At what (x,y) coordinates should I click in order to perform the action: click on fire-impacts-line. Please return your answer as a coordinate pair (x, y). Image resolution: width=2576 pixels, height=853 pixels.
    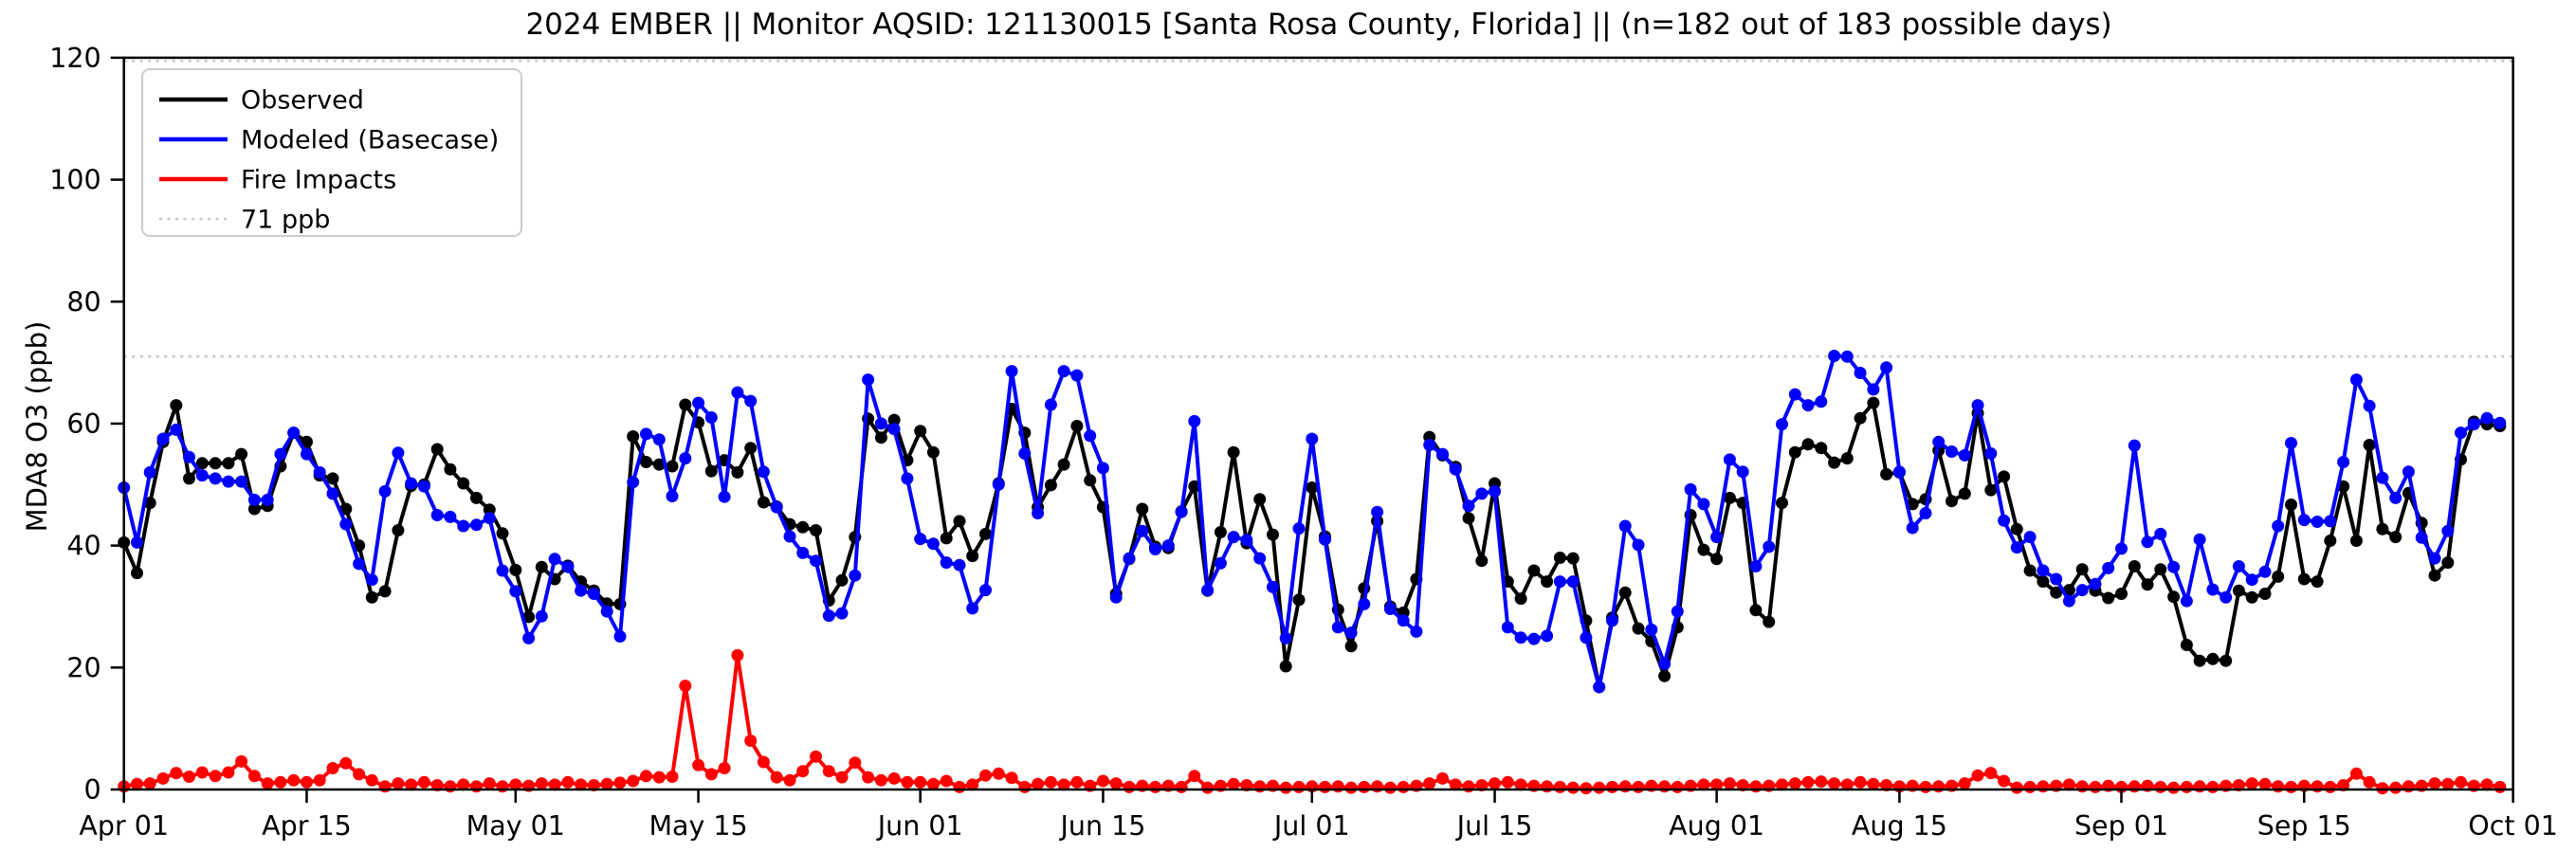
    Looking at the image, I should click on (1312, 721).